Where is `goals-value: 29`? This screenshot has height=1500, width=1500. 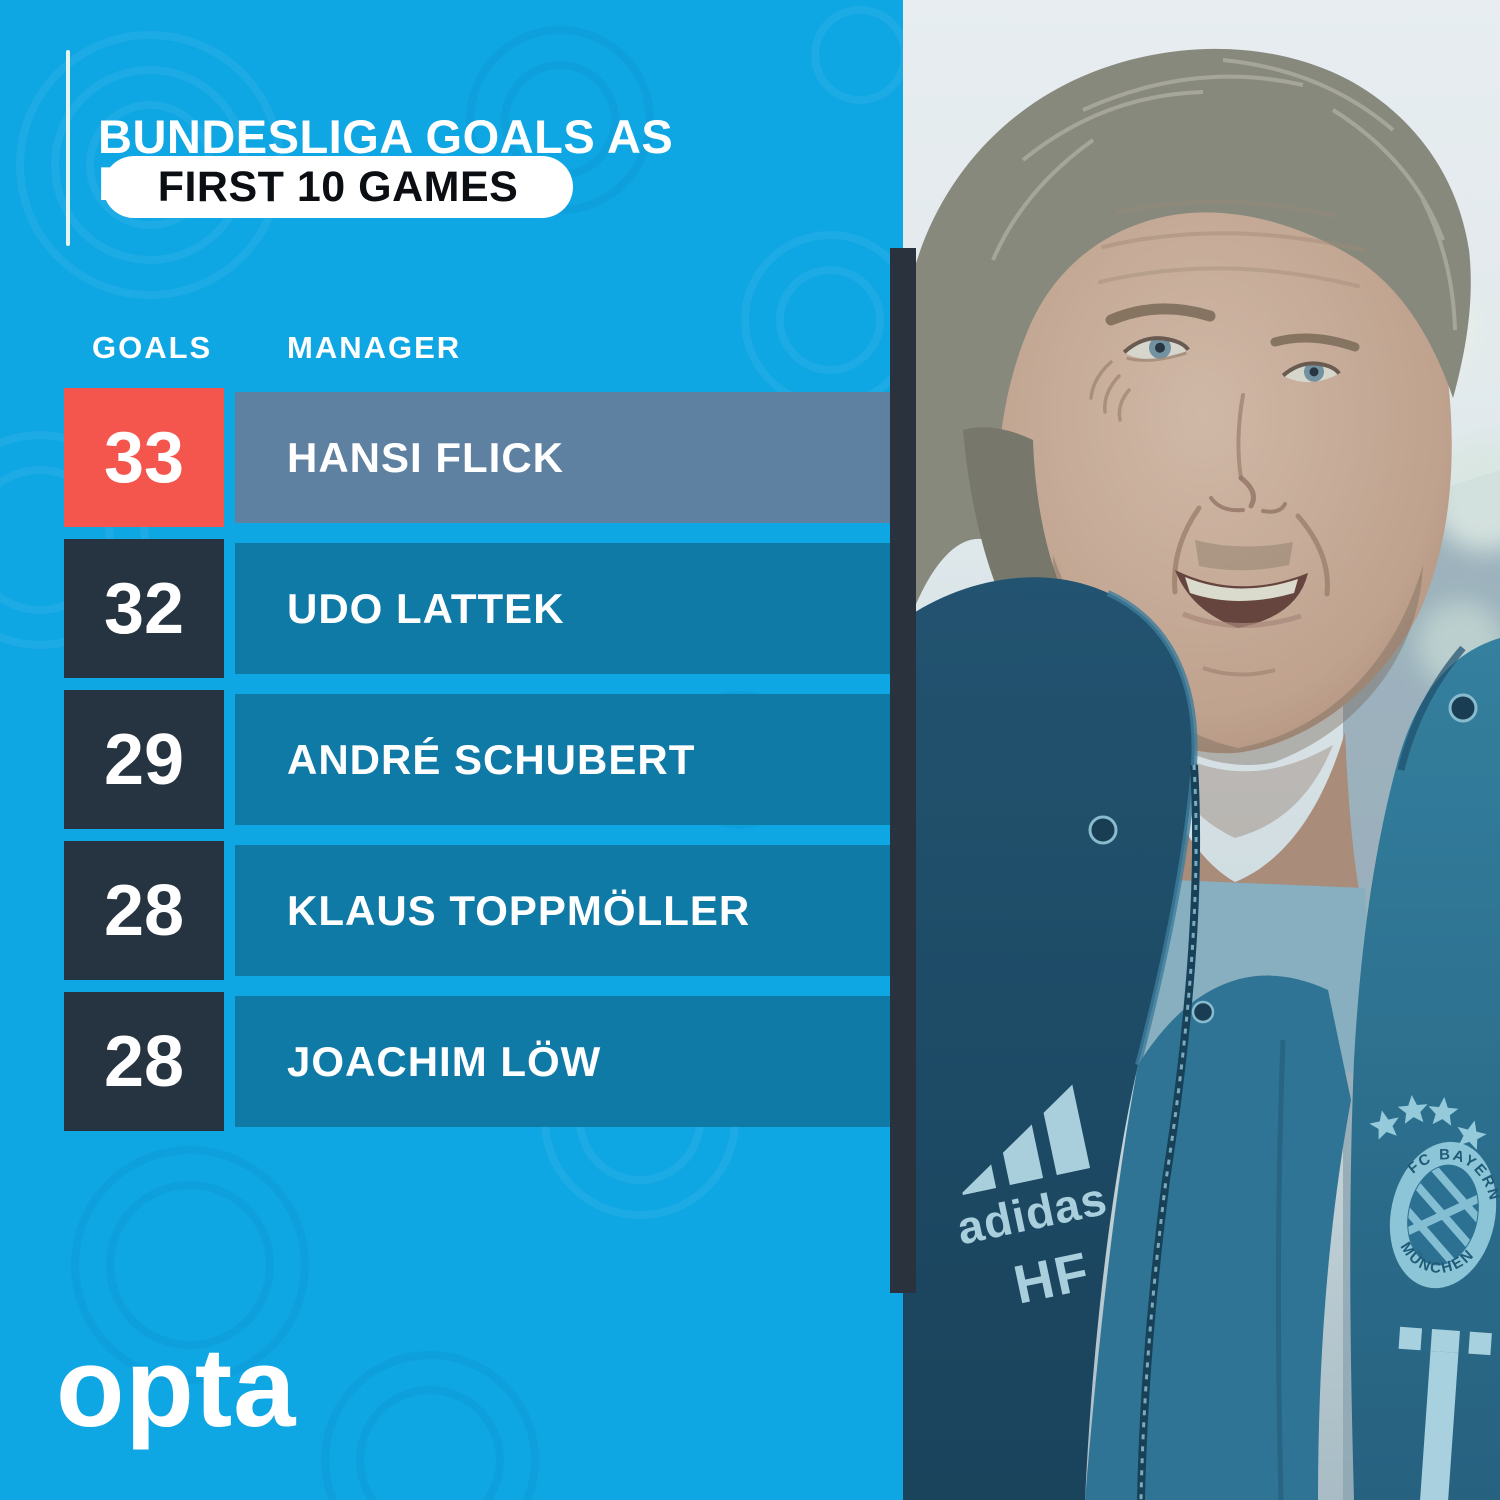 goals-value: 29 is located at coordinates (144, 759).